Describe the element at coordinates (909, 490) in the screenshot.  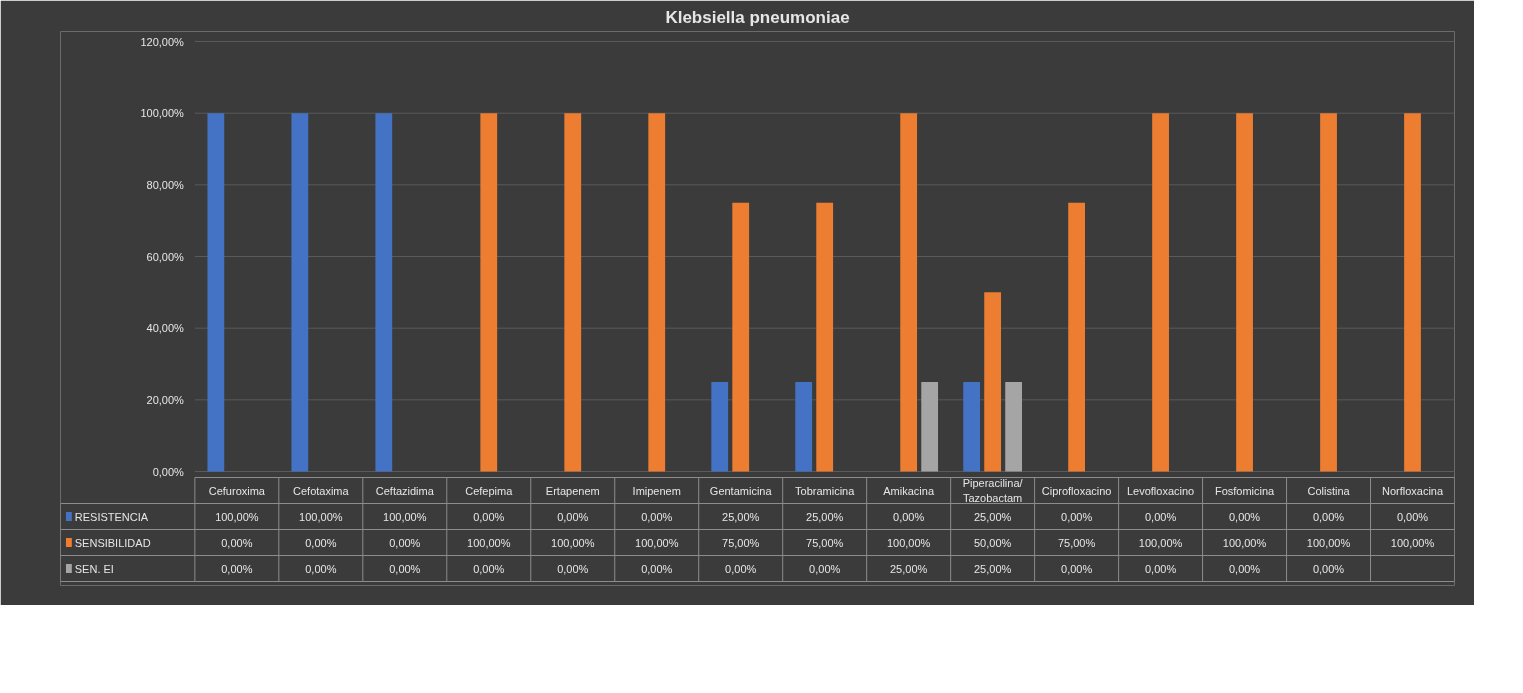
I see `x-tick-label: Amikacina` at that location.